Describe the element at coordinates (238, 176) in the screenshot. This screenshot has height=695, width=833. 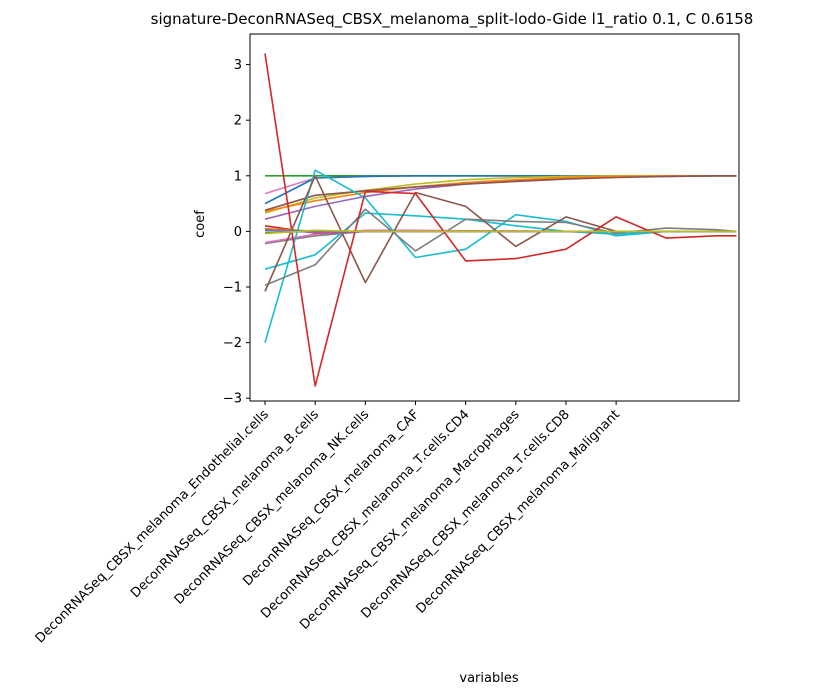
I see `y-tick-label: 1` at that location.